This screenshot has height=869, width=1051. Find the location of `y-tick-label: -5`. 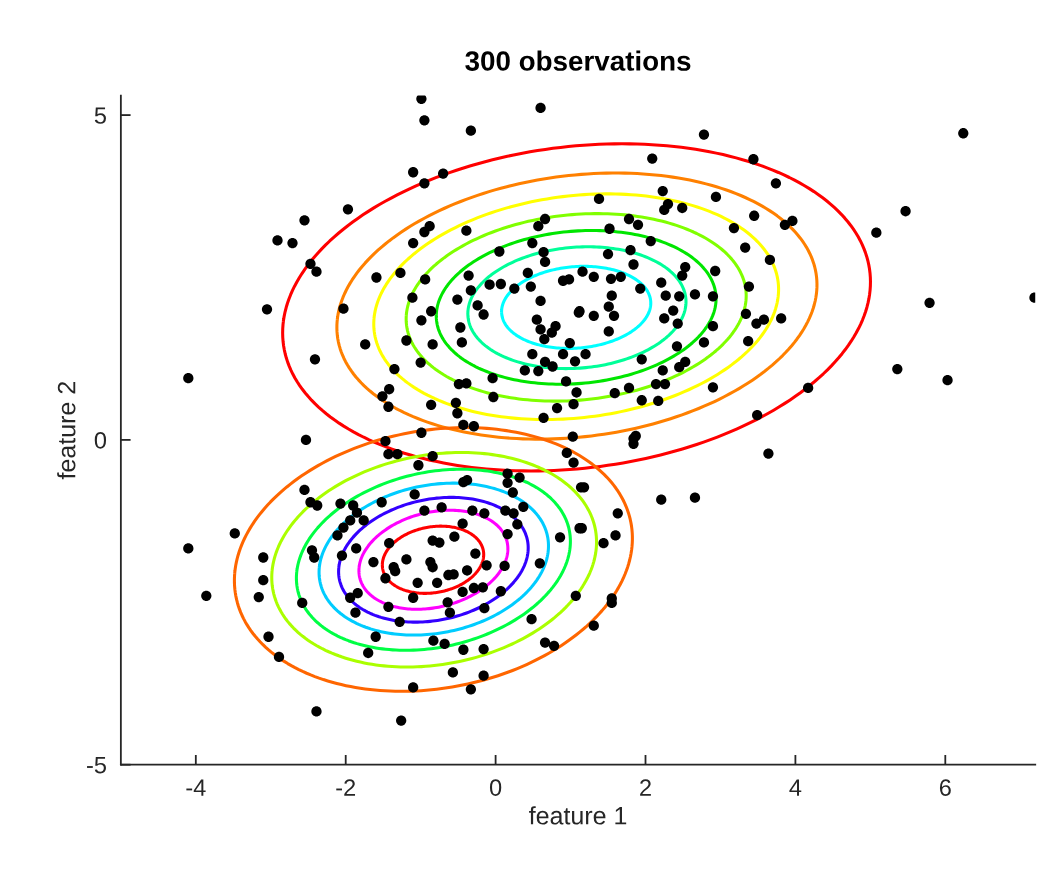

y-tick-label: -5 is located at coordinates (96, 765).